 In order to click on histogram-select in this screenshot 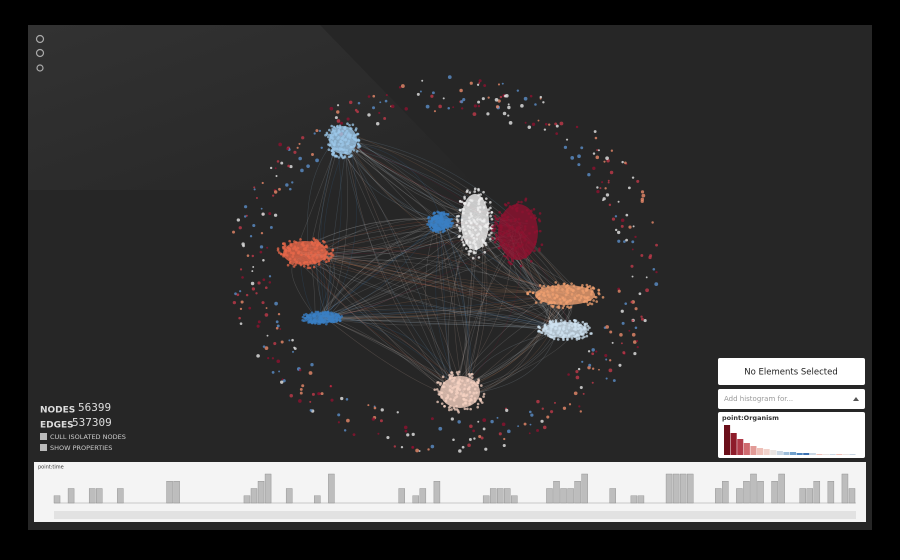, I will do `click(791, 399)`.